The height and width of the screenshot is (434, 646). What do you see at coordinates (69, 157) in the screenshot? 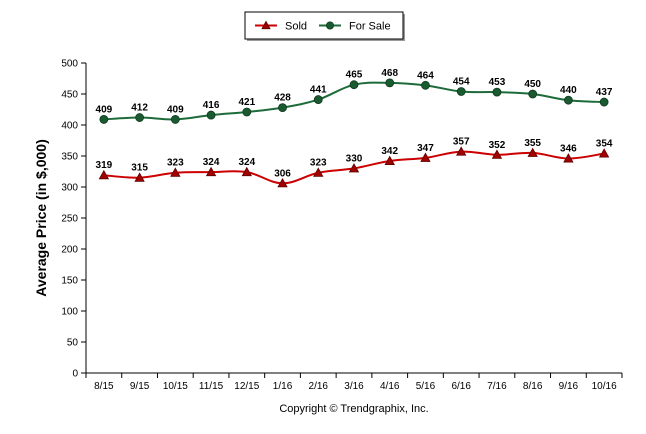
I see `y-tick-label: 350` at bounding box center [69, 157].